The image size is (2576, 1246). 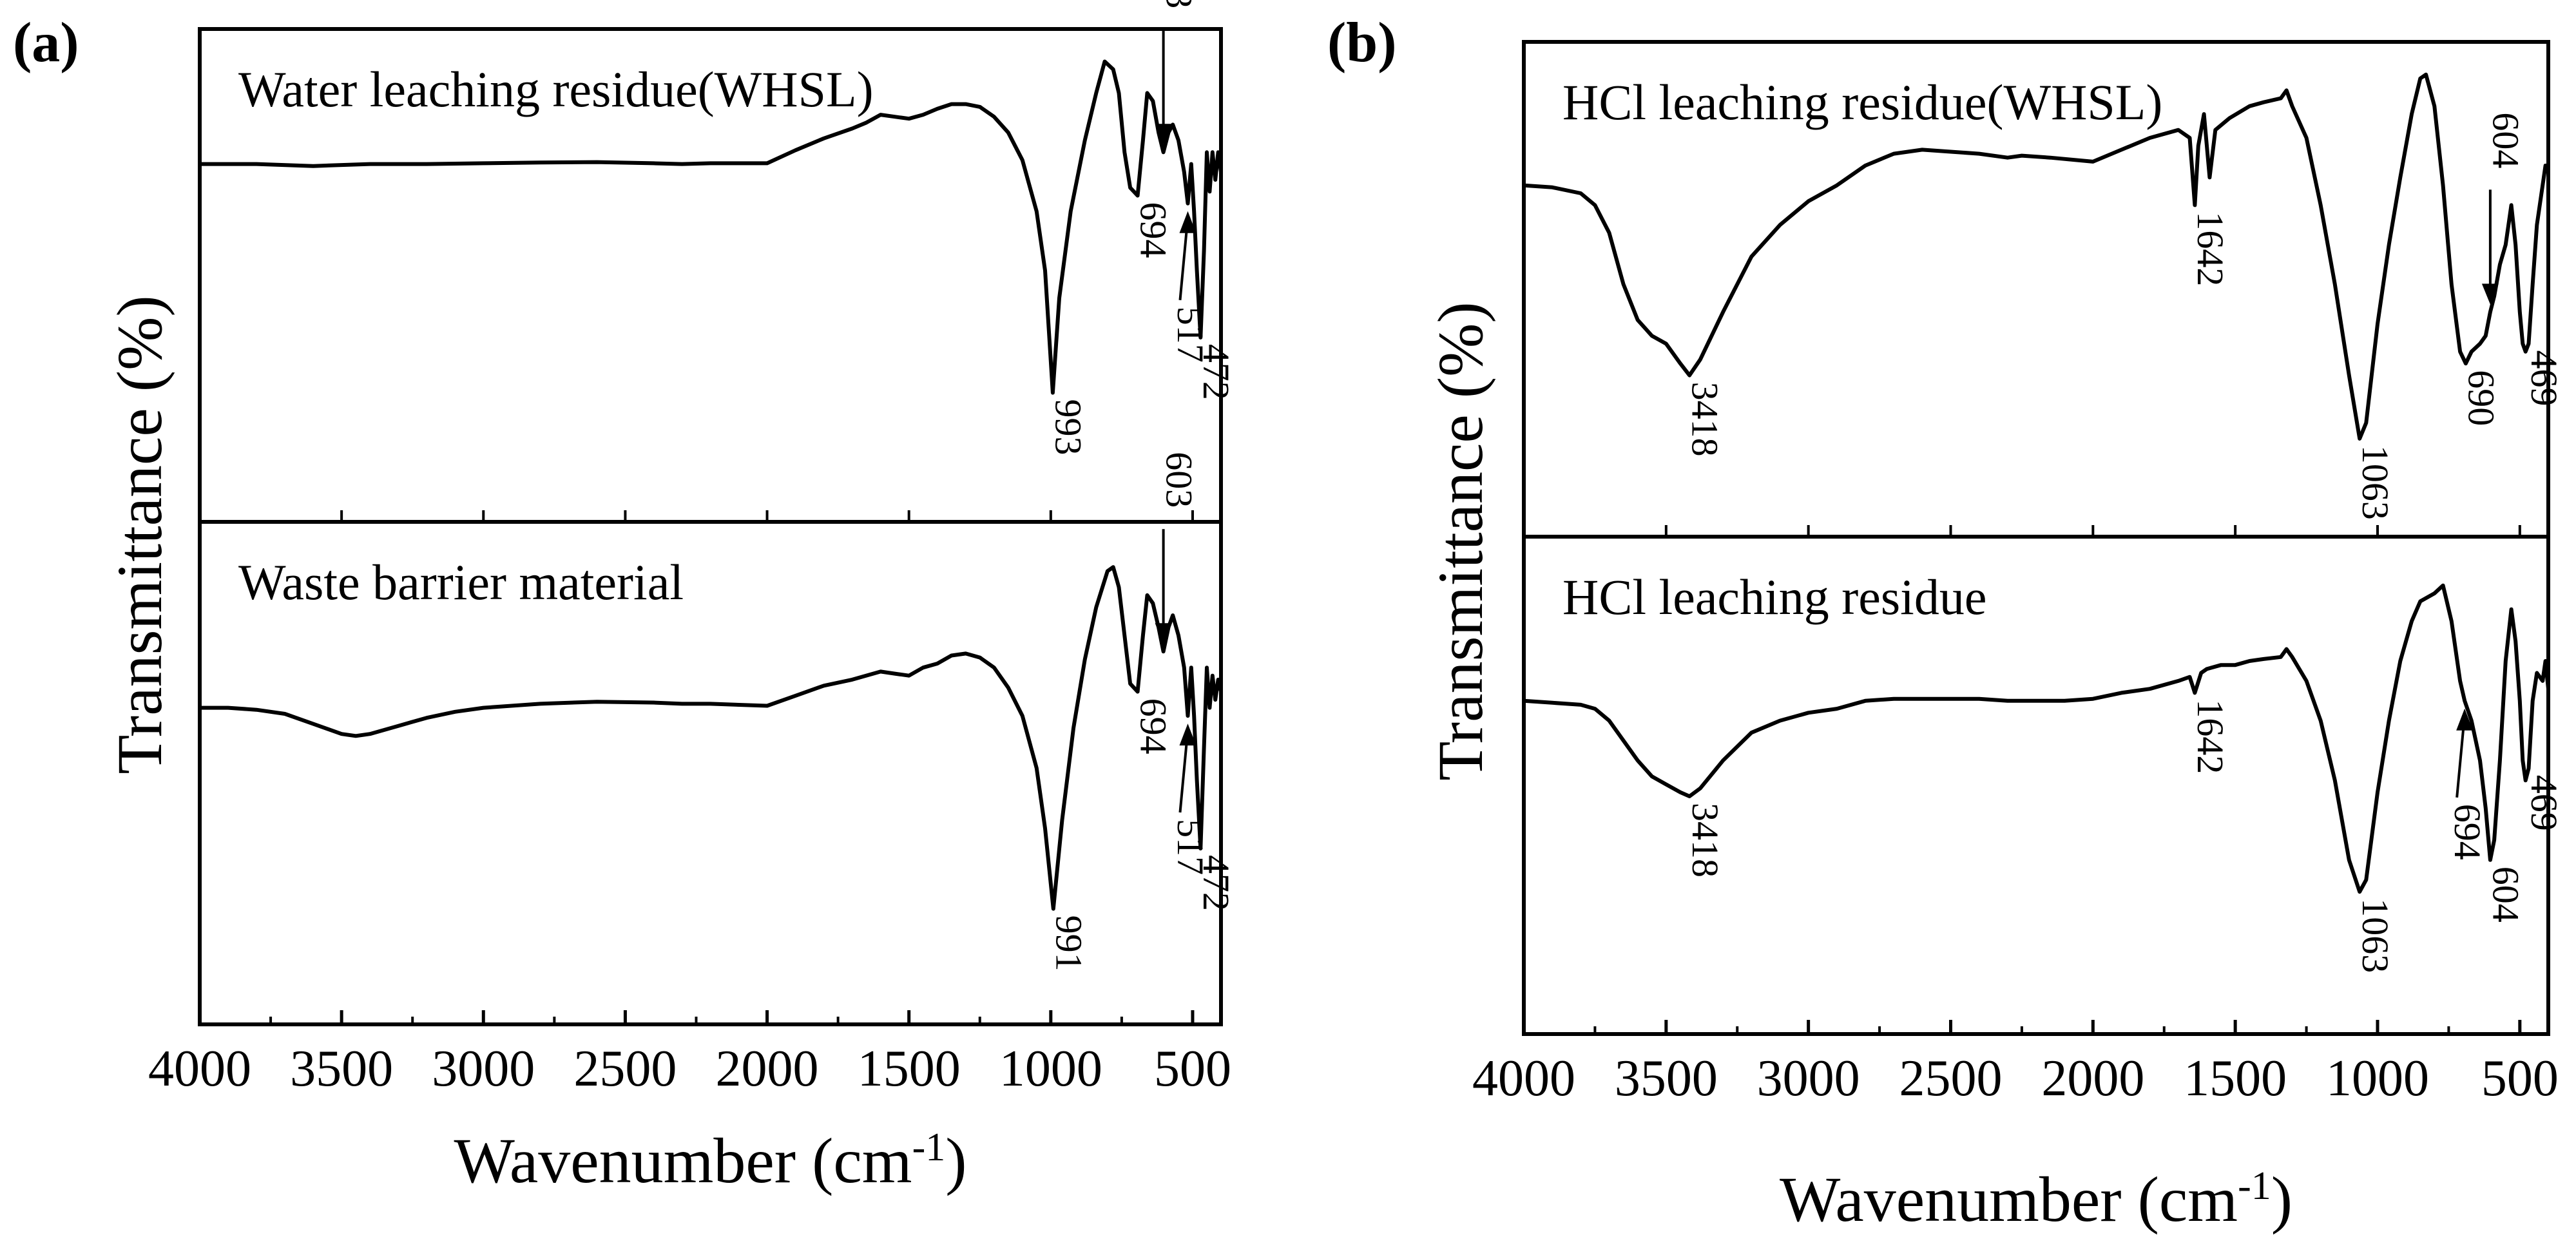 I want to click on series-label: Water leaching residue(WHSL), so click(x=556, y=89).